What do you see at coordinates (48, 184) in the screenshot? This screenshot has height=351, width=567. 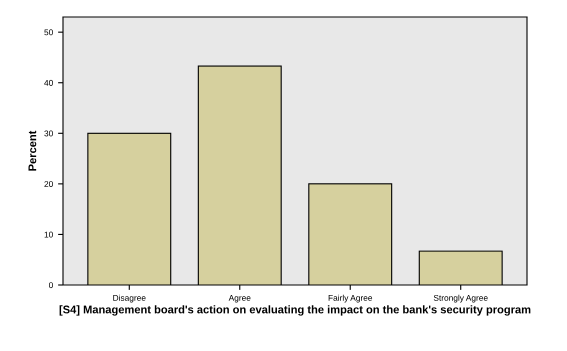 I see `y-tick-label: 20` at bounding box center [48, 184].